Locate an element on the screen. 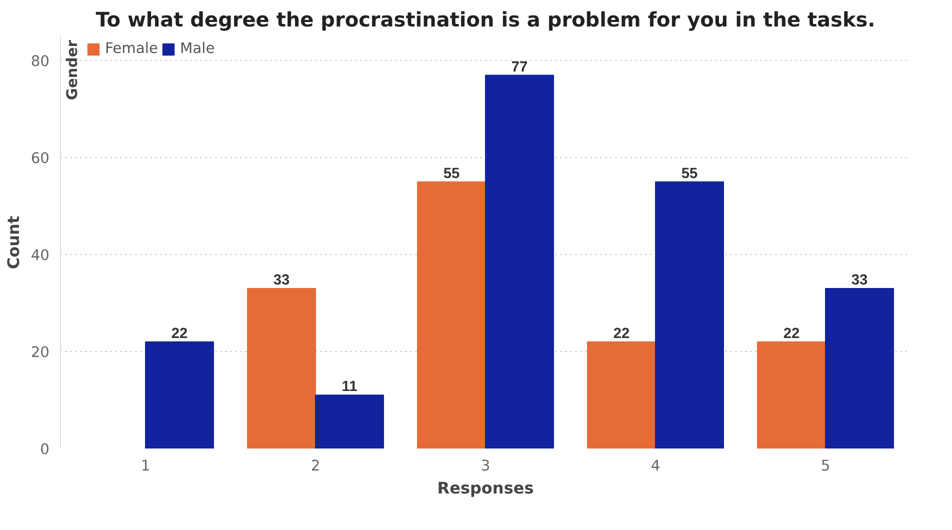 Image resolution: width=952 pixels, height=530 pixels. x-tick-label: 4 is located at coordinates (655, 466).